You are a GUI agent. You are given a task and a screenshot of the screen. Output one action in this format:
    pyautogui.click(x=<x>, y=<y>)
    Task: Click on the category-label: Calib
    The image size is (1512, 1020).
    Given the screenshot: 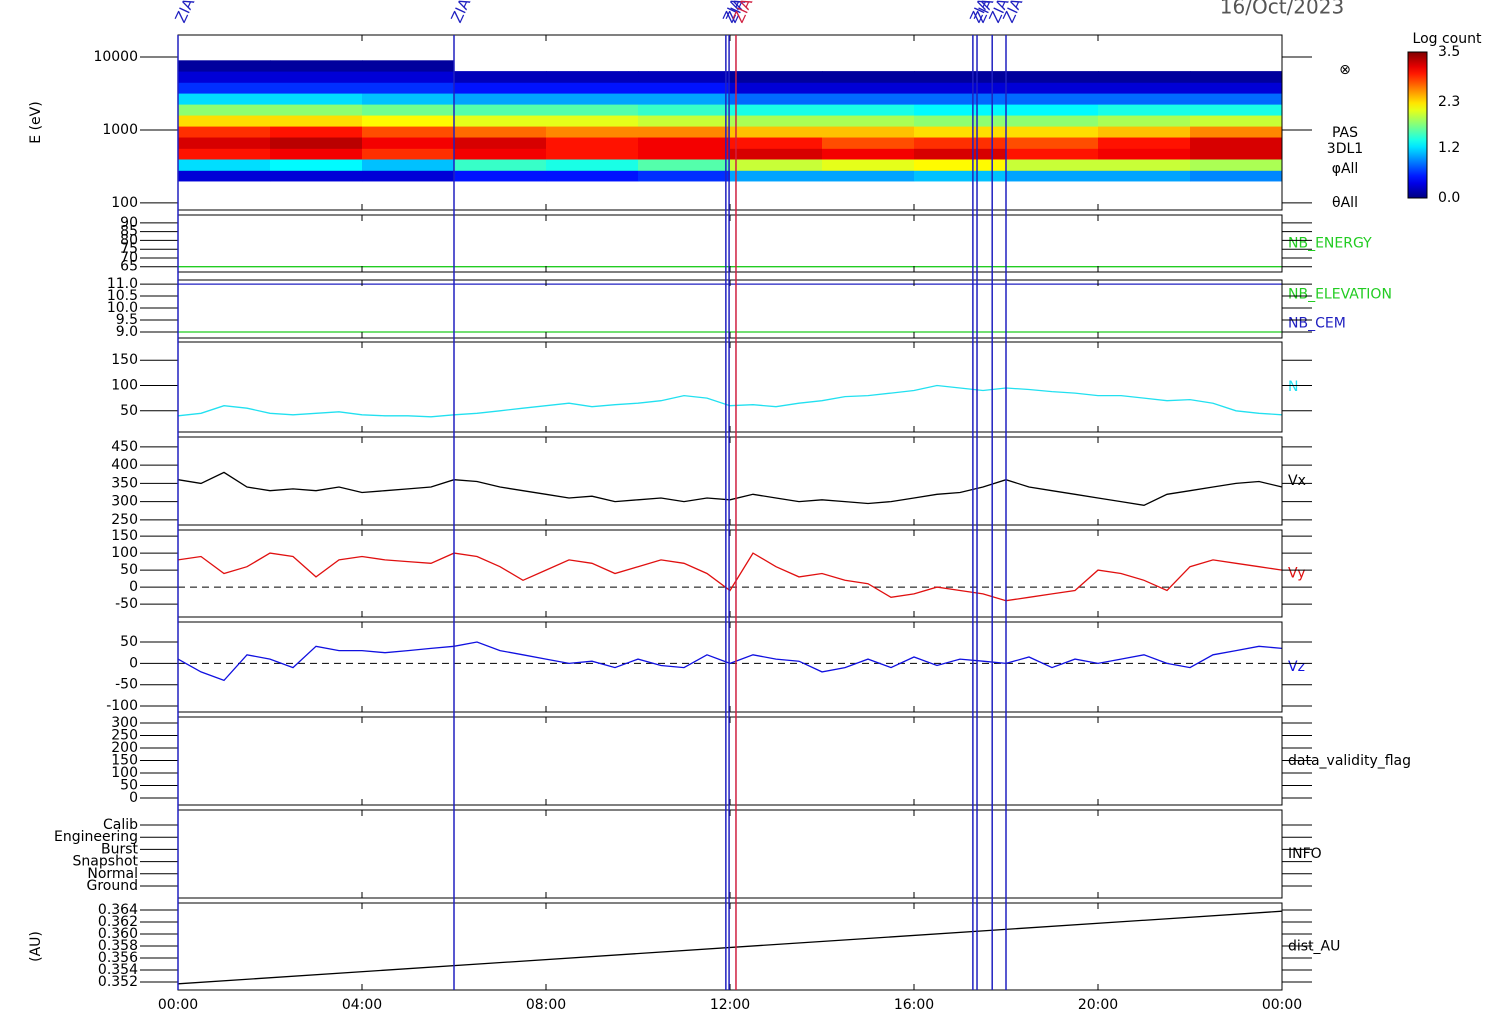 What is the action you would take?
    pyautogui.click(x=120, y=825)
    